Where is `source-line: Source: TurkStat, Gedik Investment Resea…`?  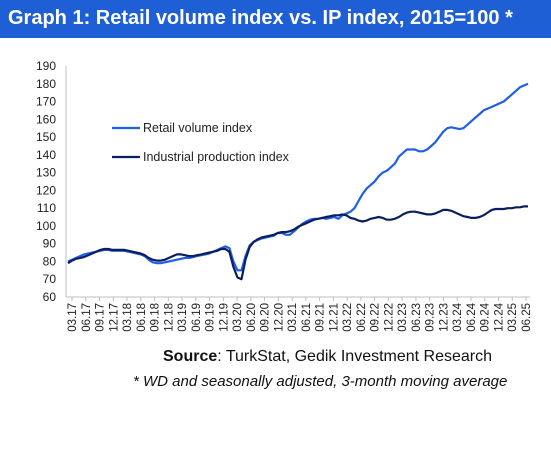
source-line: Source: TurkStat, Gedik Investment Resea… is located at coordinates (327, 357).